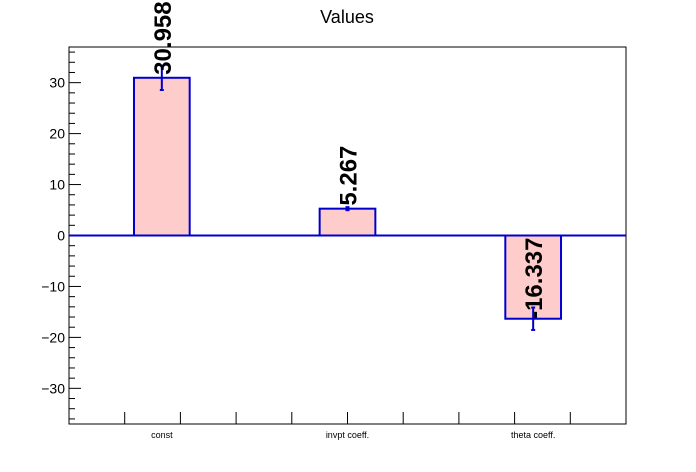 This screenshot has width=696, height=472. Describe the element at coordinates (347, 435) in the screenshot. I see `x-category-label: invpt coeff.` at that location.